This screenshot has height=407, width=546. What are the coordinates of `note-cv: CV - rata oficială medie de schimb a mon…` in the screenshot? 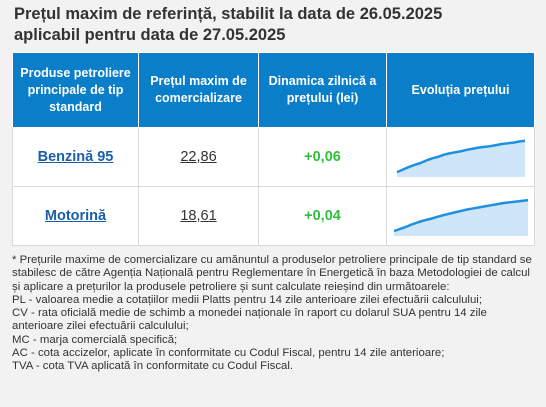 It's located at (249, 320).